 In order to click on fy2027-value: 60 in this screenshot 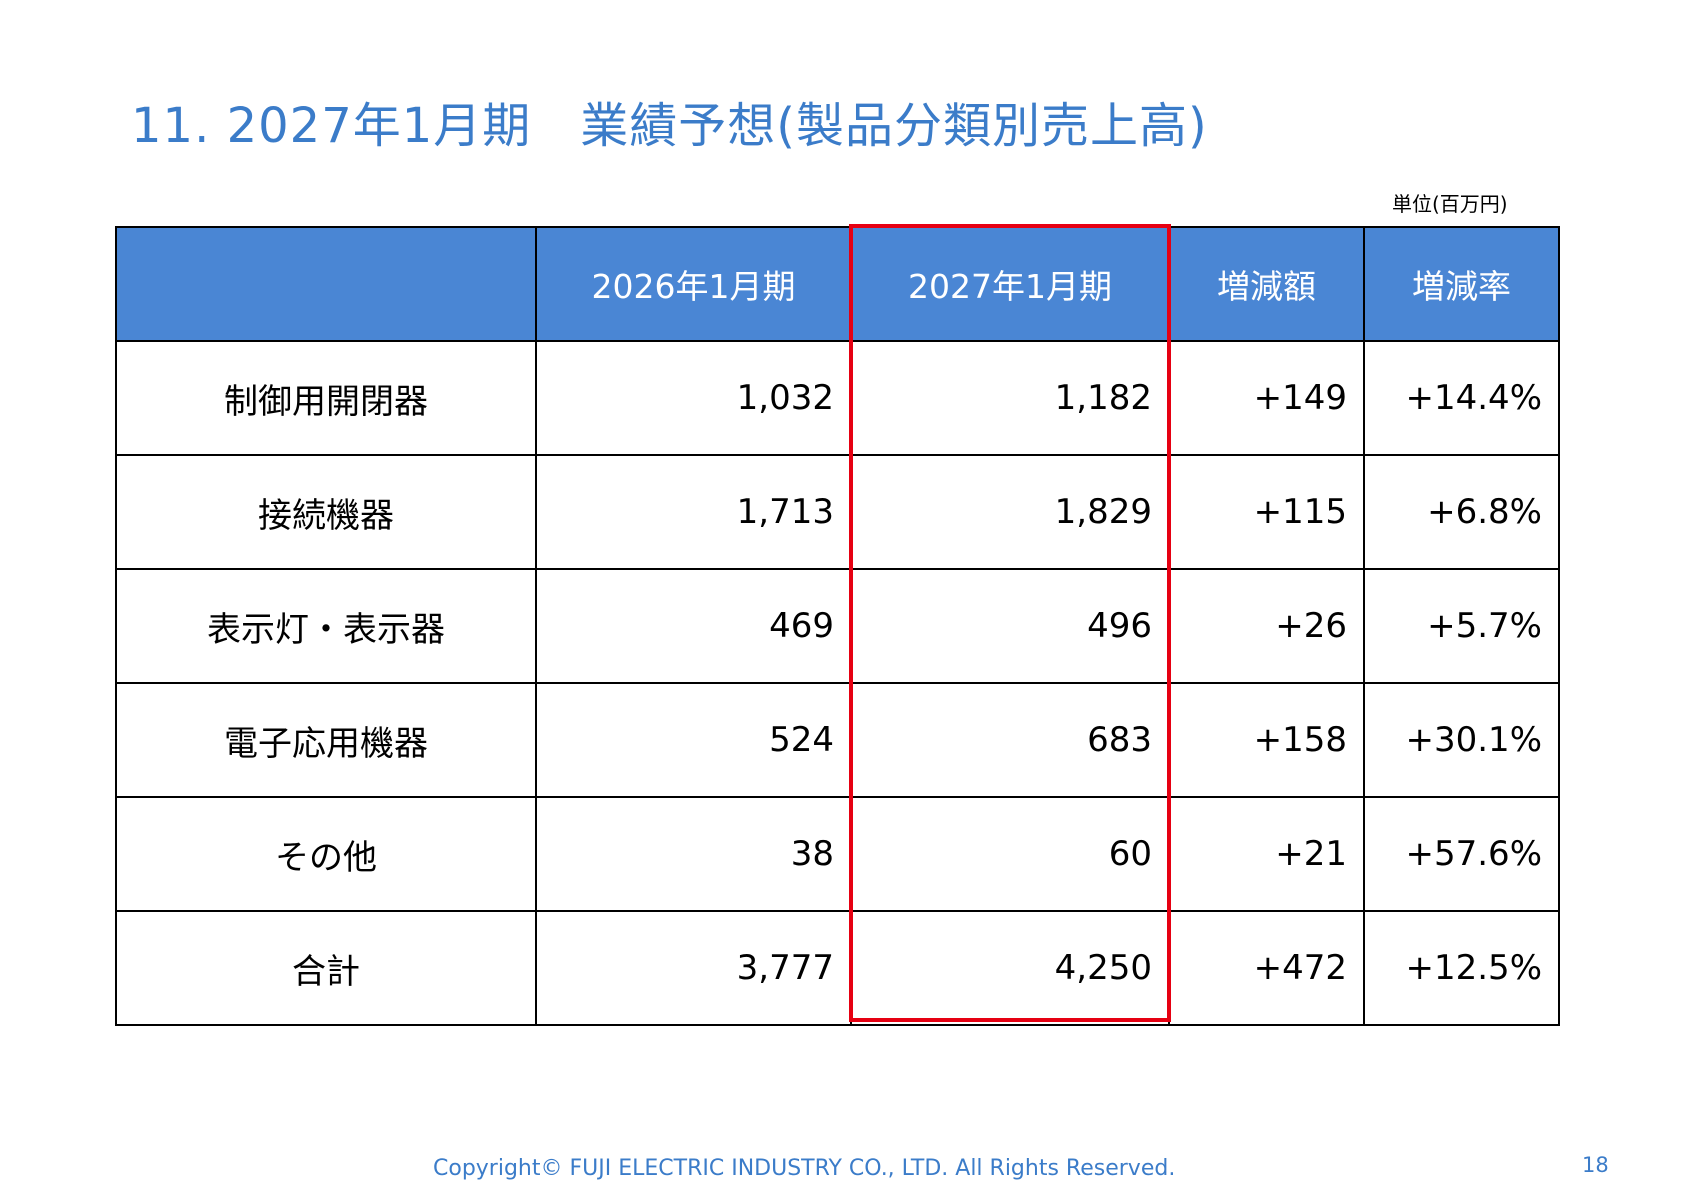, I will do `click(1010, 854)`.